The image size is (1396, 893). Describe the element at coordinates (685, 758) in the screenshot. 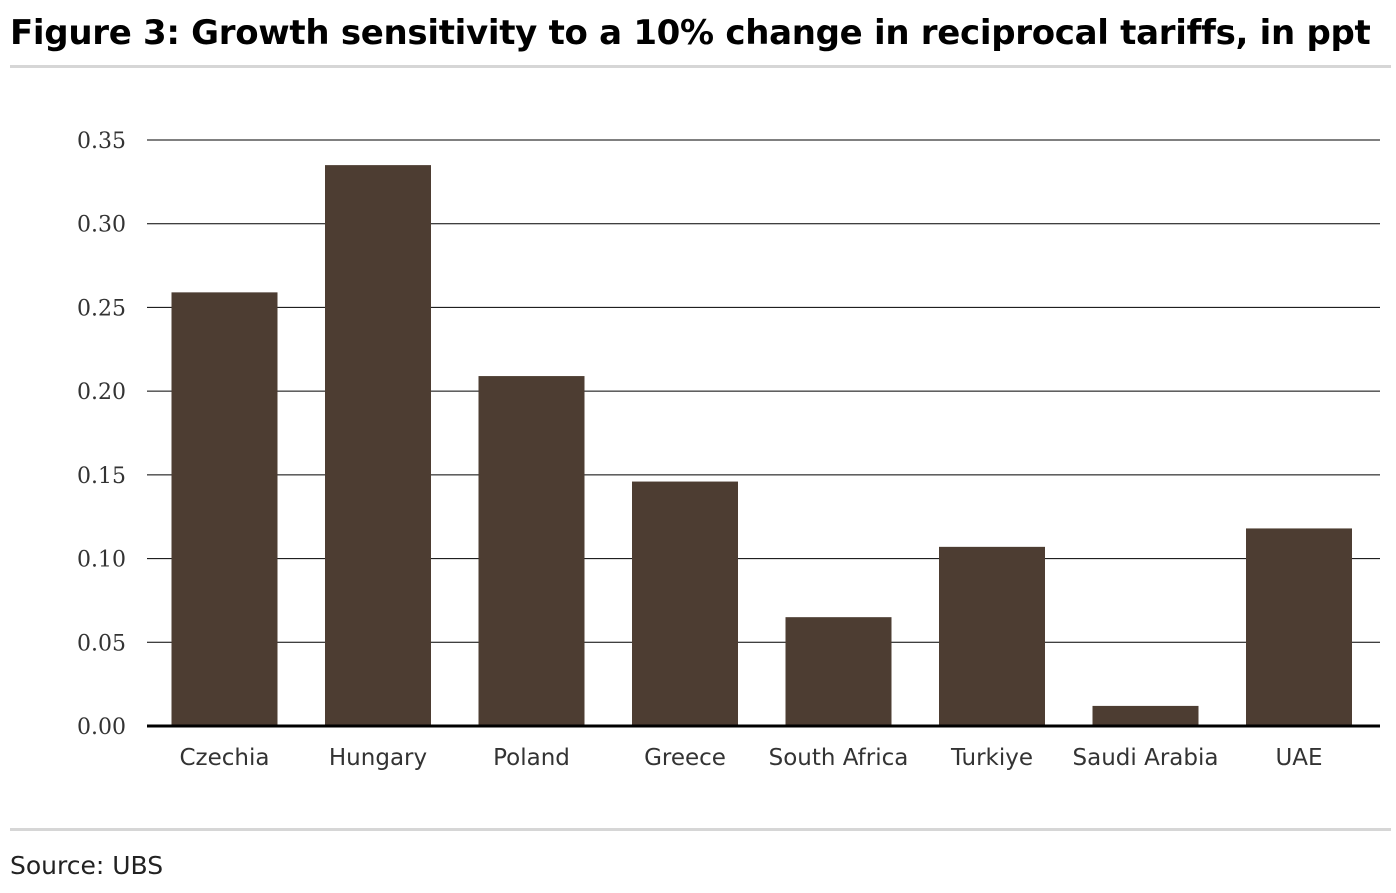

I see `x-category-label: Greece` at that location.